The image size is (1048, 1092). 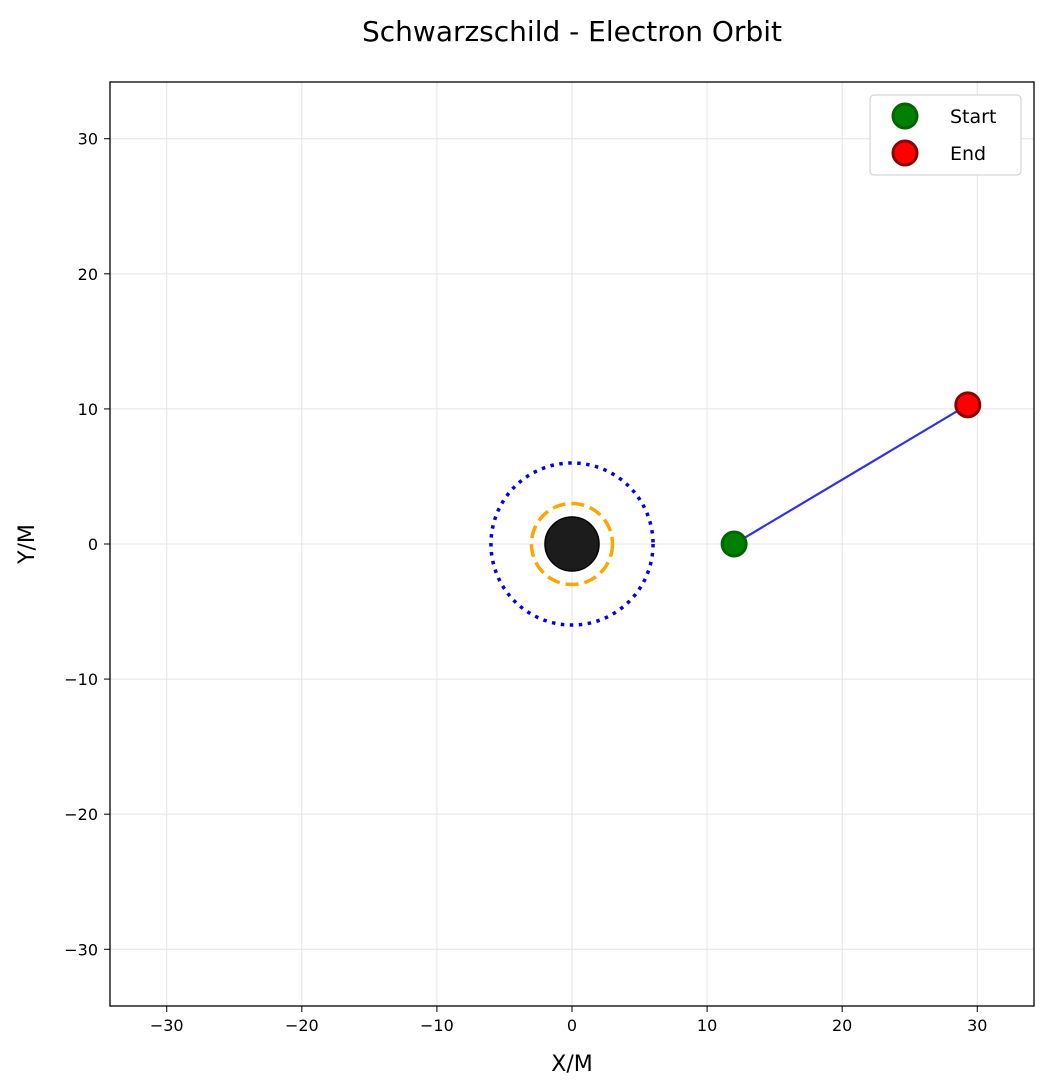 I want to click on end-legend-marker, so click(x=905, y=153).